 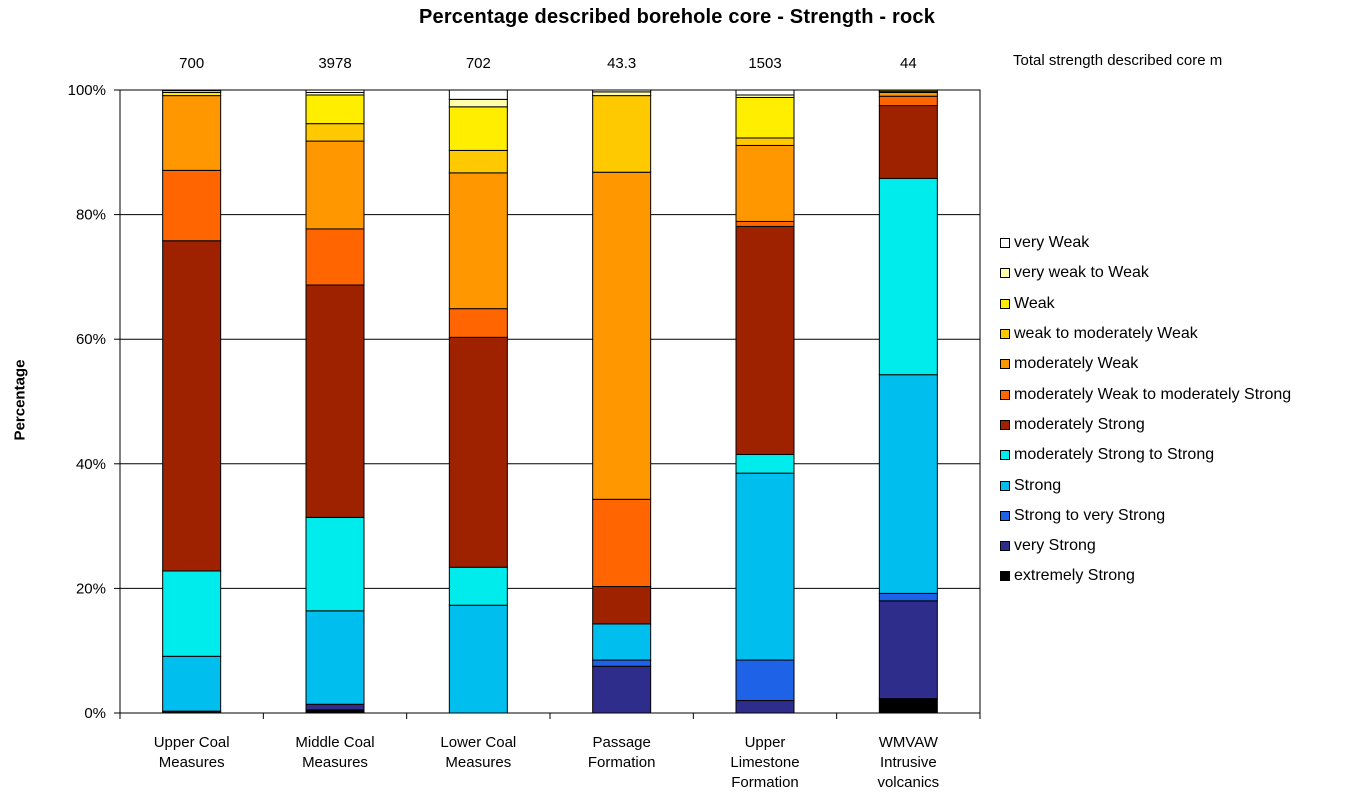 What do you see at coordinates (478, 63) in the screenshot?
I see `total-label: 702` at bounding box center [478, 63].